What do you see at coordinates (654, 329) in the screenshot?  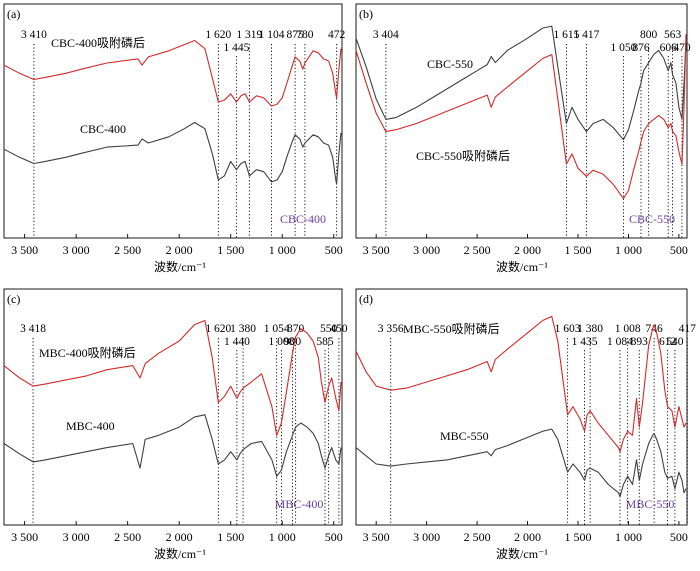 I see `marker-label-746: 746` at bounding box center [654, 329].